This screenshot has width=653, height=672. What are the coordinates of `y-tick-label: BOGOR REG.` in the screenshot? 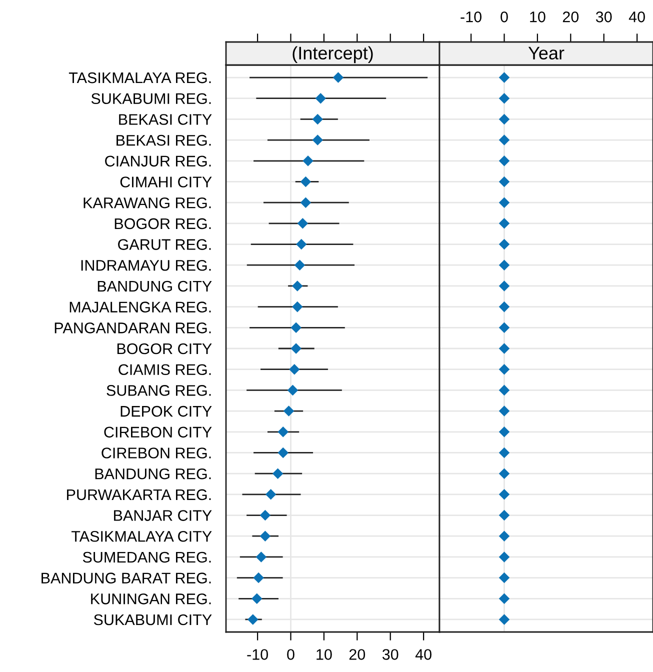 It's located at (162, 224).